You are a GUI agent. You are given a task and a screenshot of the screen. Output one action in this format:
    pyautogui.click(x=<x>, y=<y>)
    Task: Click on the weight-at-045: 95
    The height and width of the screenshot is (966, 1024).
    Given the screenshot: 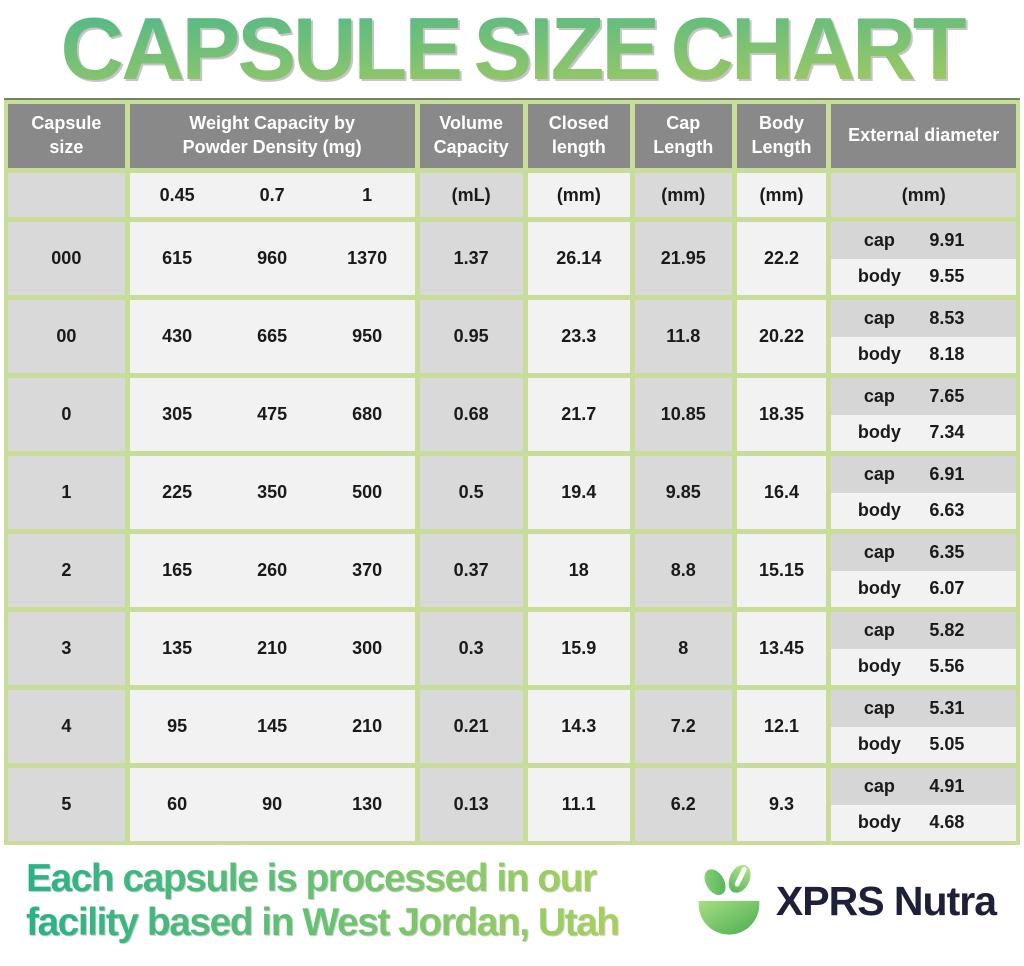 What is the action you would take?
    pyautogui.click(x=177, y=726)
    